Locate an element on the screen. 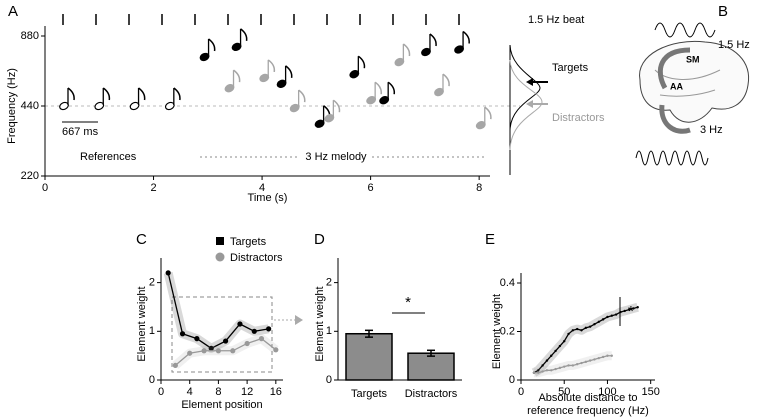 The image size is (757, 417). annotation: 667 ms is located at coordinates (80, 132).